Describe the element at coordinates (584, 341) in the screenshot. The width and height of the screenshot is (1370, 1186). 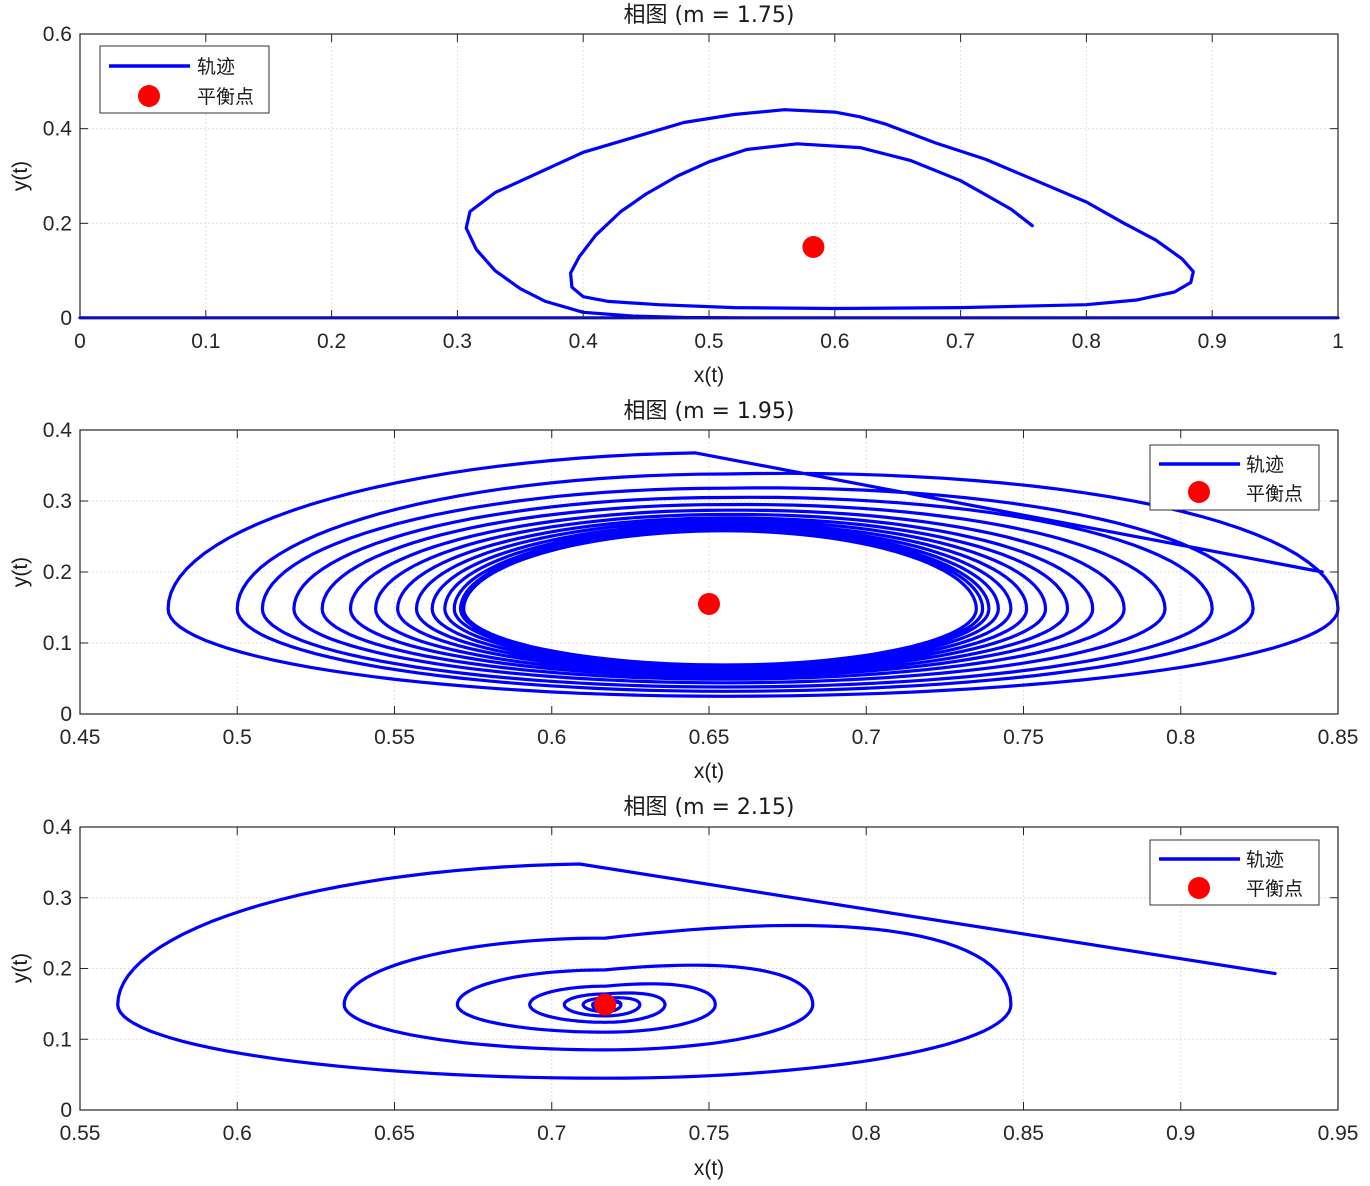
I see `x-tick-label: 0.4` at that location.